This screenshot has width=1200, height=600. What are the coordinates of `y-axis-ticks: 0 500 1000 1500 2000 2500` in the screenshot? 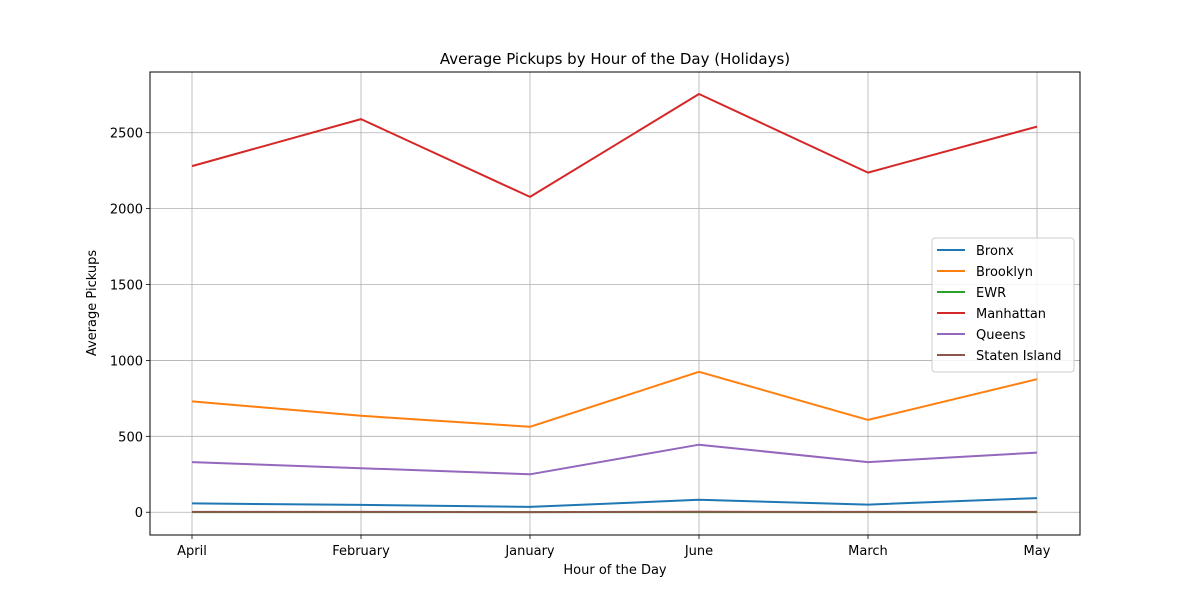 It's located at (130, 324).